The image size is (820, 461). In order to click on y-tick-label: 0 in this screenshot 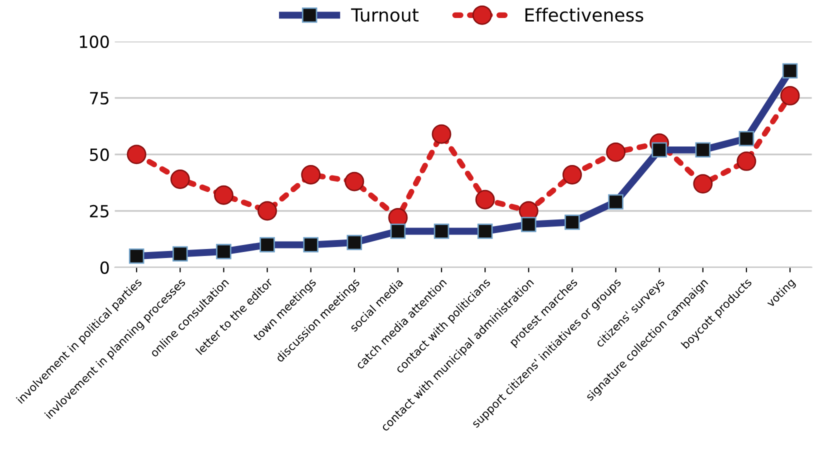, I will do `click(104, 267)`.